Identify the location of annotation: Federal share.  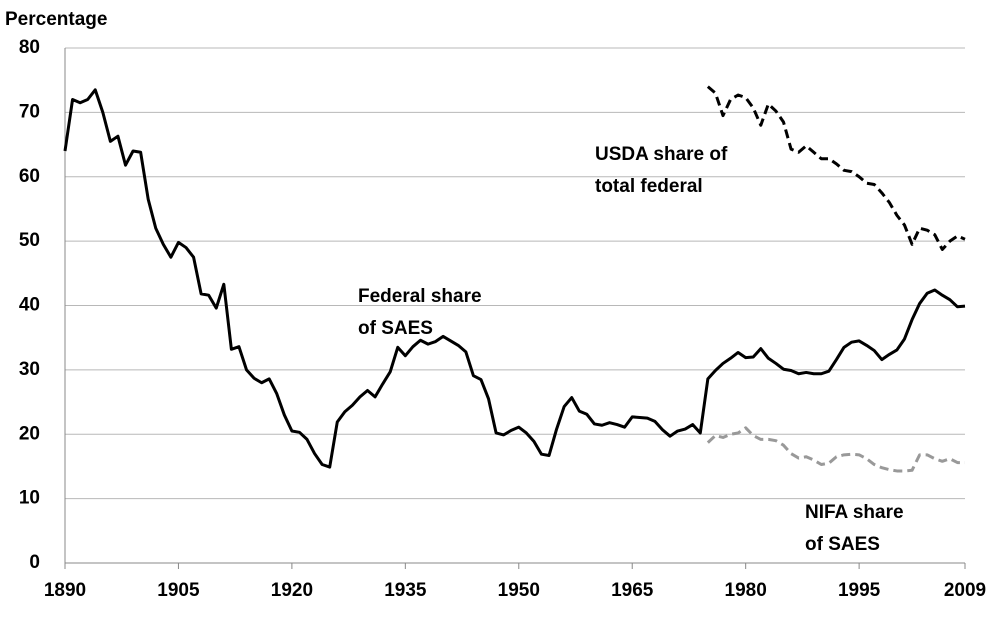
(420, 296).